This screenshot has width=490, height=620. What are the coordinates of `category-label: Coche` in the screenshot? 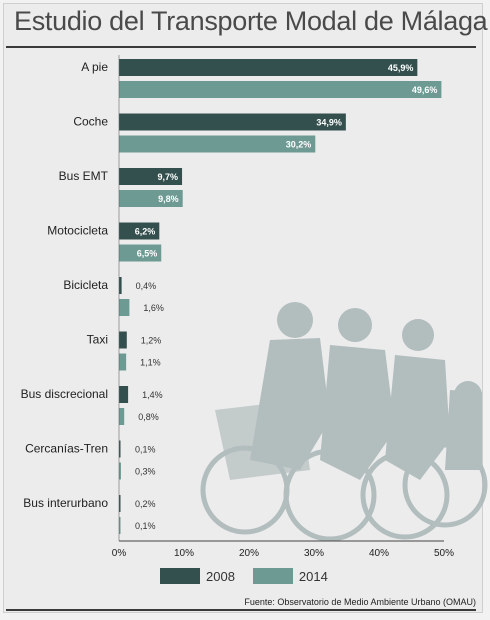 It's located at (90, 122).